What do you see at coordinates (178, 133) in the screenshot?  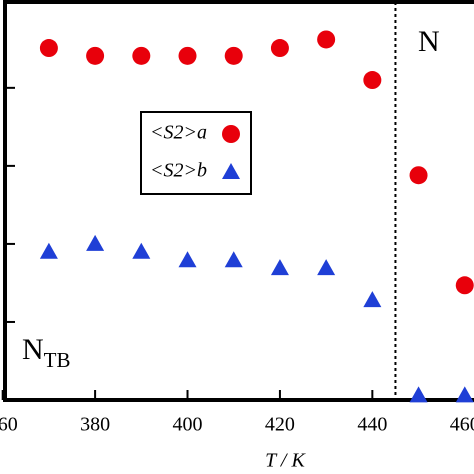 I see `legend-label: <S2>a` at bounding box center [178, 133].